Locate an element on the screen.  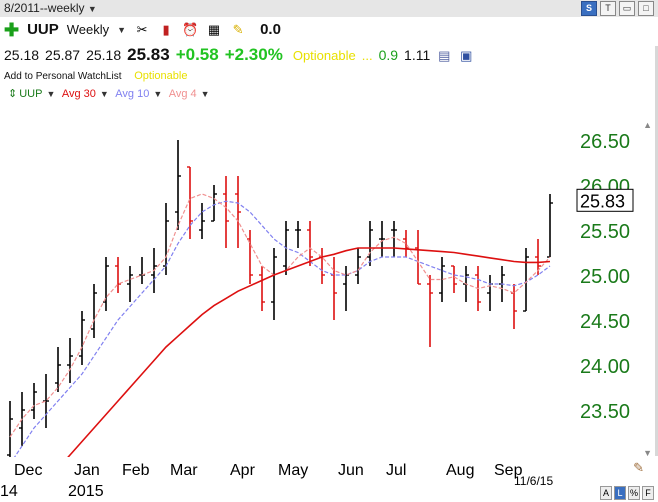
note-icon: ✎ is located at coordinates (238, 29).